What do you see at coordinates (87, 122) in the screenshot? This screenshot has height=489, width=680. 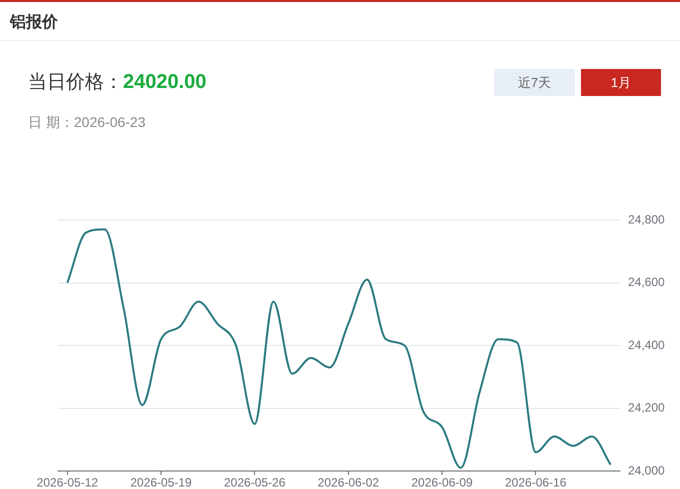 I see `text: 日 期：2026-06-23` at bounding box center [87, 122].